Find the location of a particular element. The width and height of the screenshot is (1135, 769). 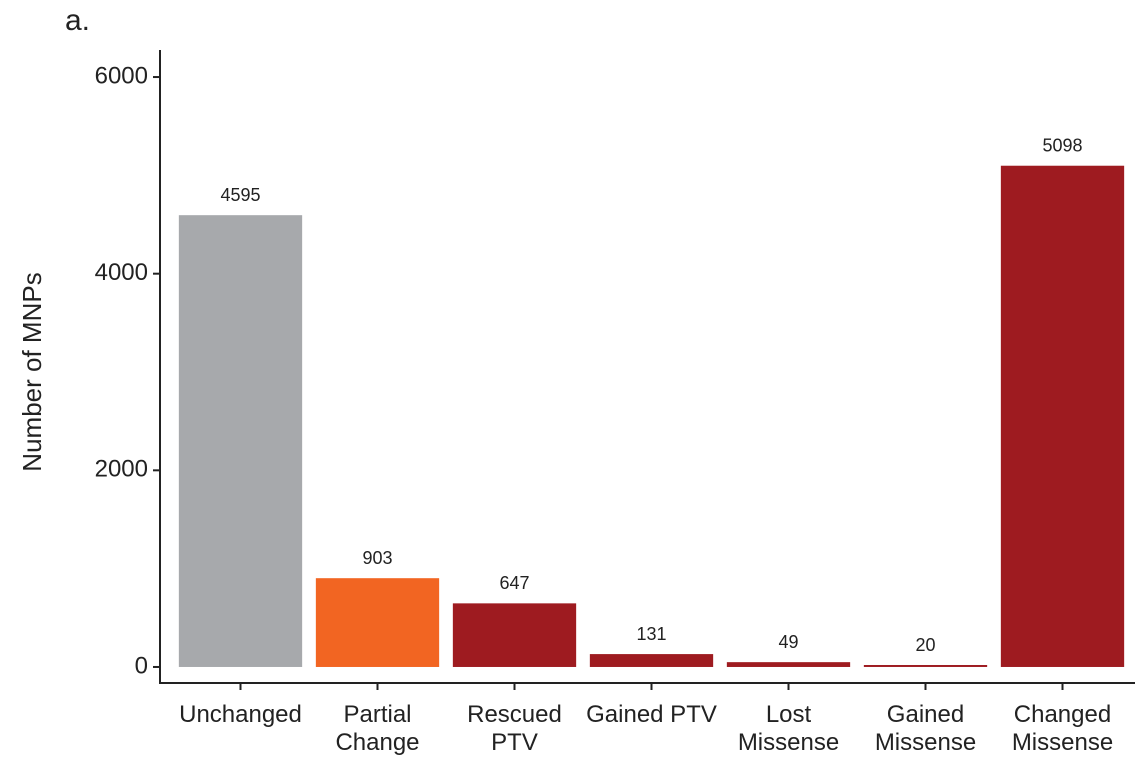

x-tick-label: Changed Missense is located at coordinates (1062, 728).